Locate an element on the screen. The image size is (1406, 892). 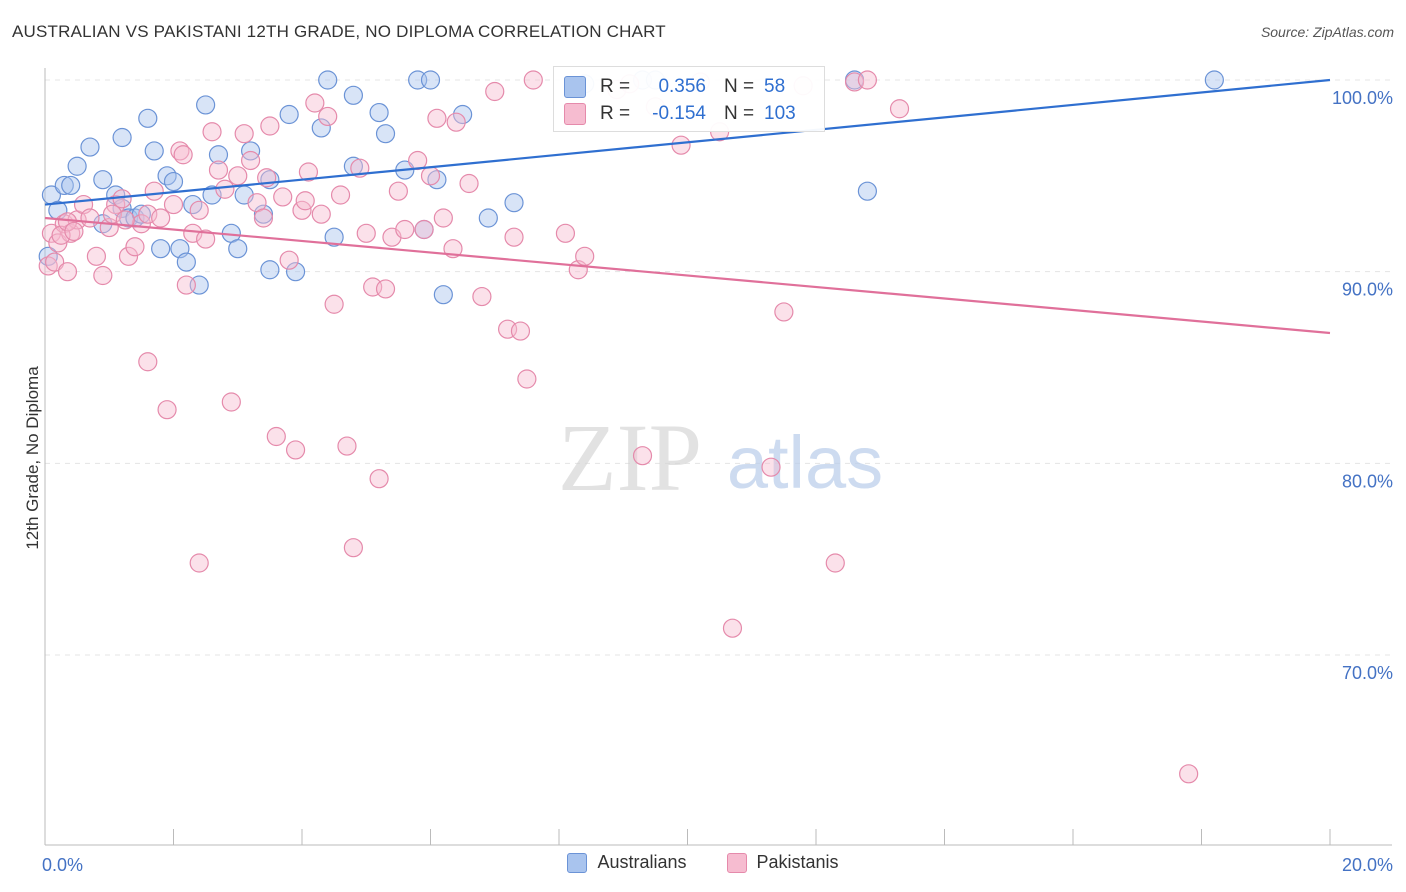
n-value: 58 is located at coordinates (775, 86).